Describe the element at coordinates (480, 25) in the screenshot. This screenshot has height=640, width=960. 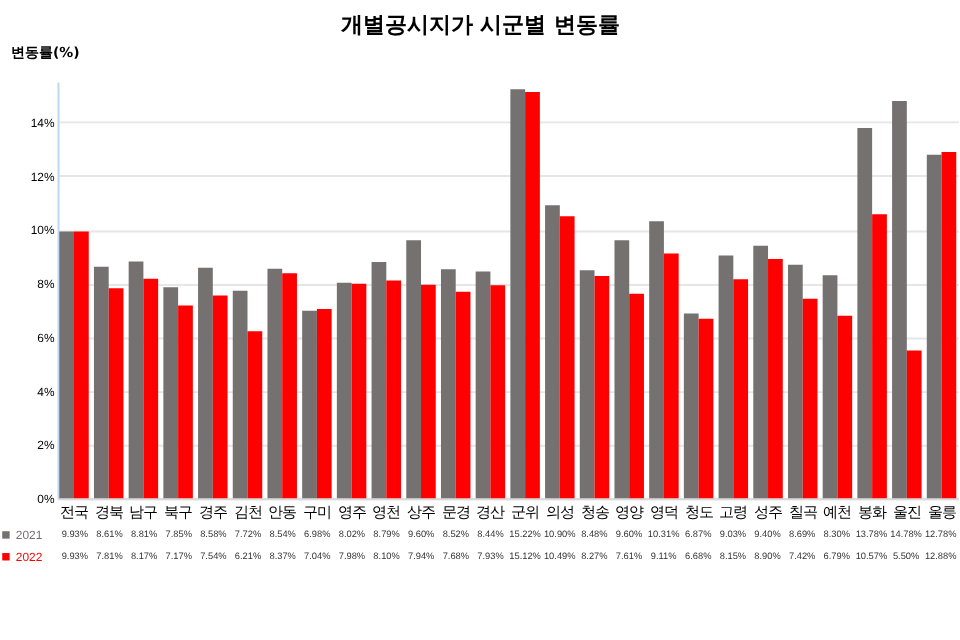
I see `chart-title: 개별공시지가 시군별 변동률` at that location.